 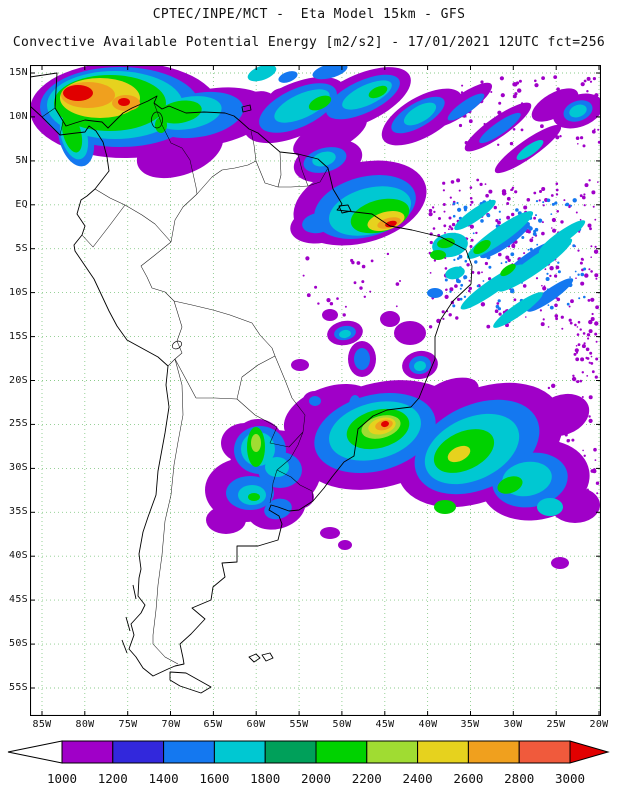 I want to click on lon-label: 55W, so click(x=299, y=724).